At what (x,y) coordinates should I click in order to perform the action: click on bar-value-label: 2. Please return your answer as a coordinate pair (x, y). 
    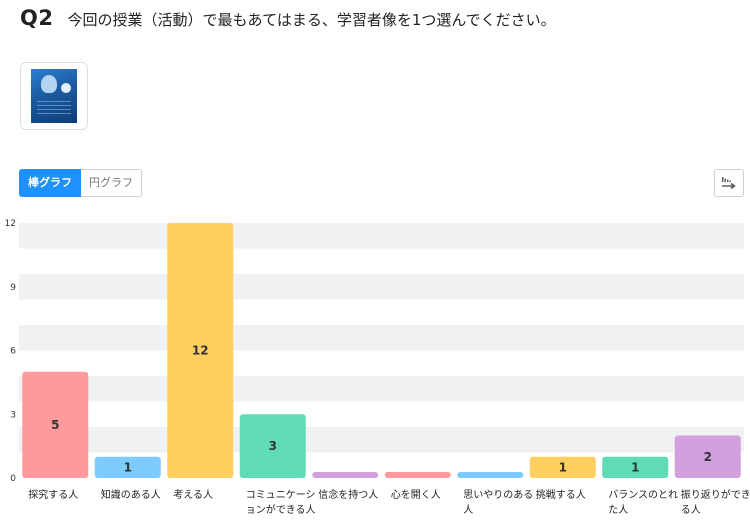
    Looking at the image, I should click on (708, 457).